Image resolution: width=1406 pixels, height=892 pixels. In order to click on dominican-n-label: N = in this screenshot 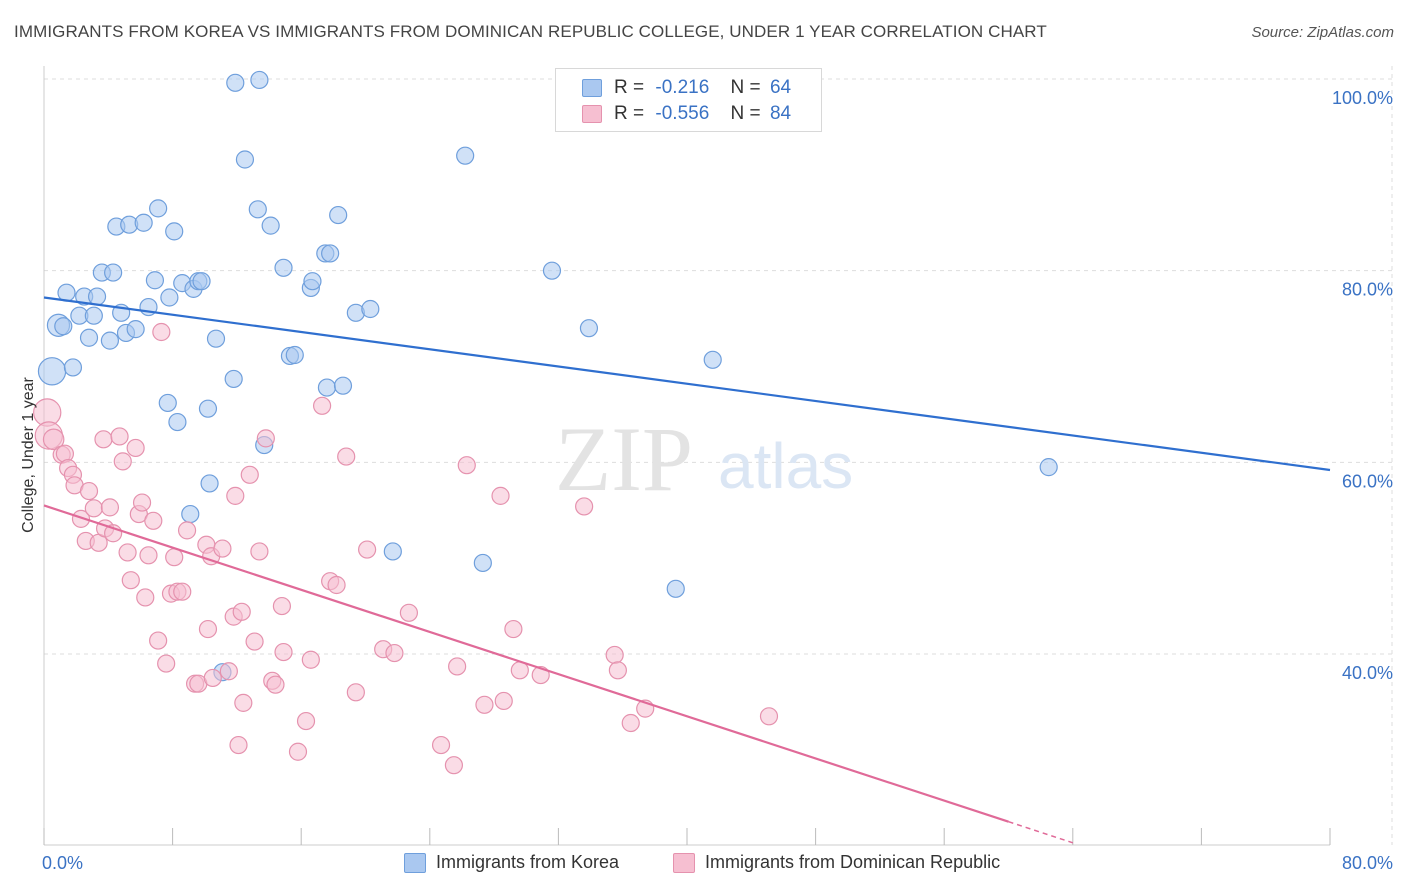, I will do `click(745, 113)`.